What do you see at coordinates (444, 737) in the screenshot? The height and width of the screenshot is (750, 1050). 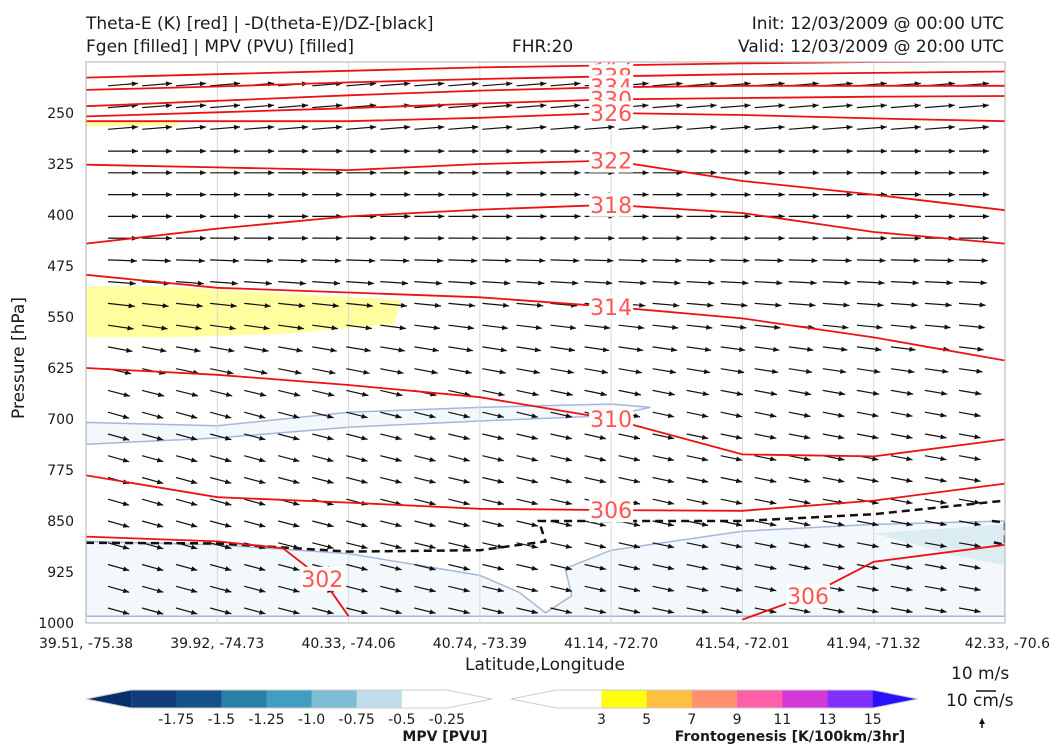 I see `mpv-colorbar-label: MPV [PVU]` at bounding box center [444, 737].